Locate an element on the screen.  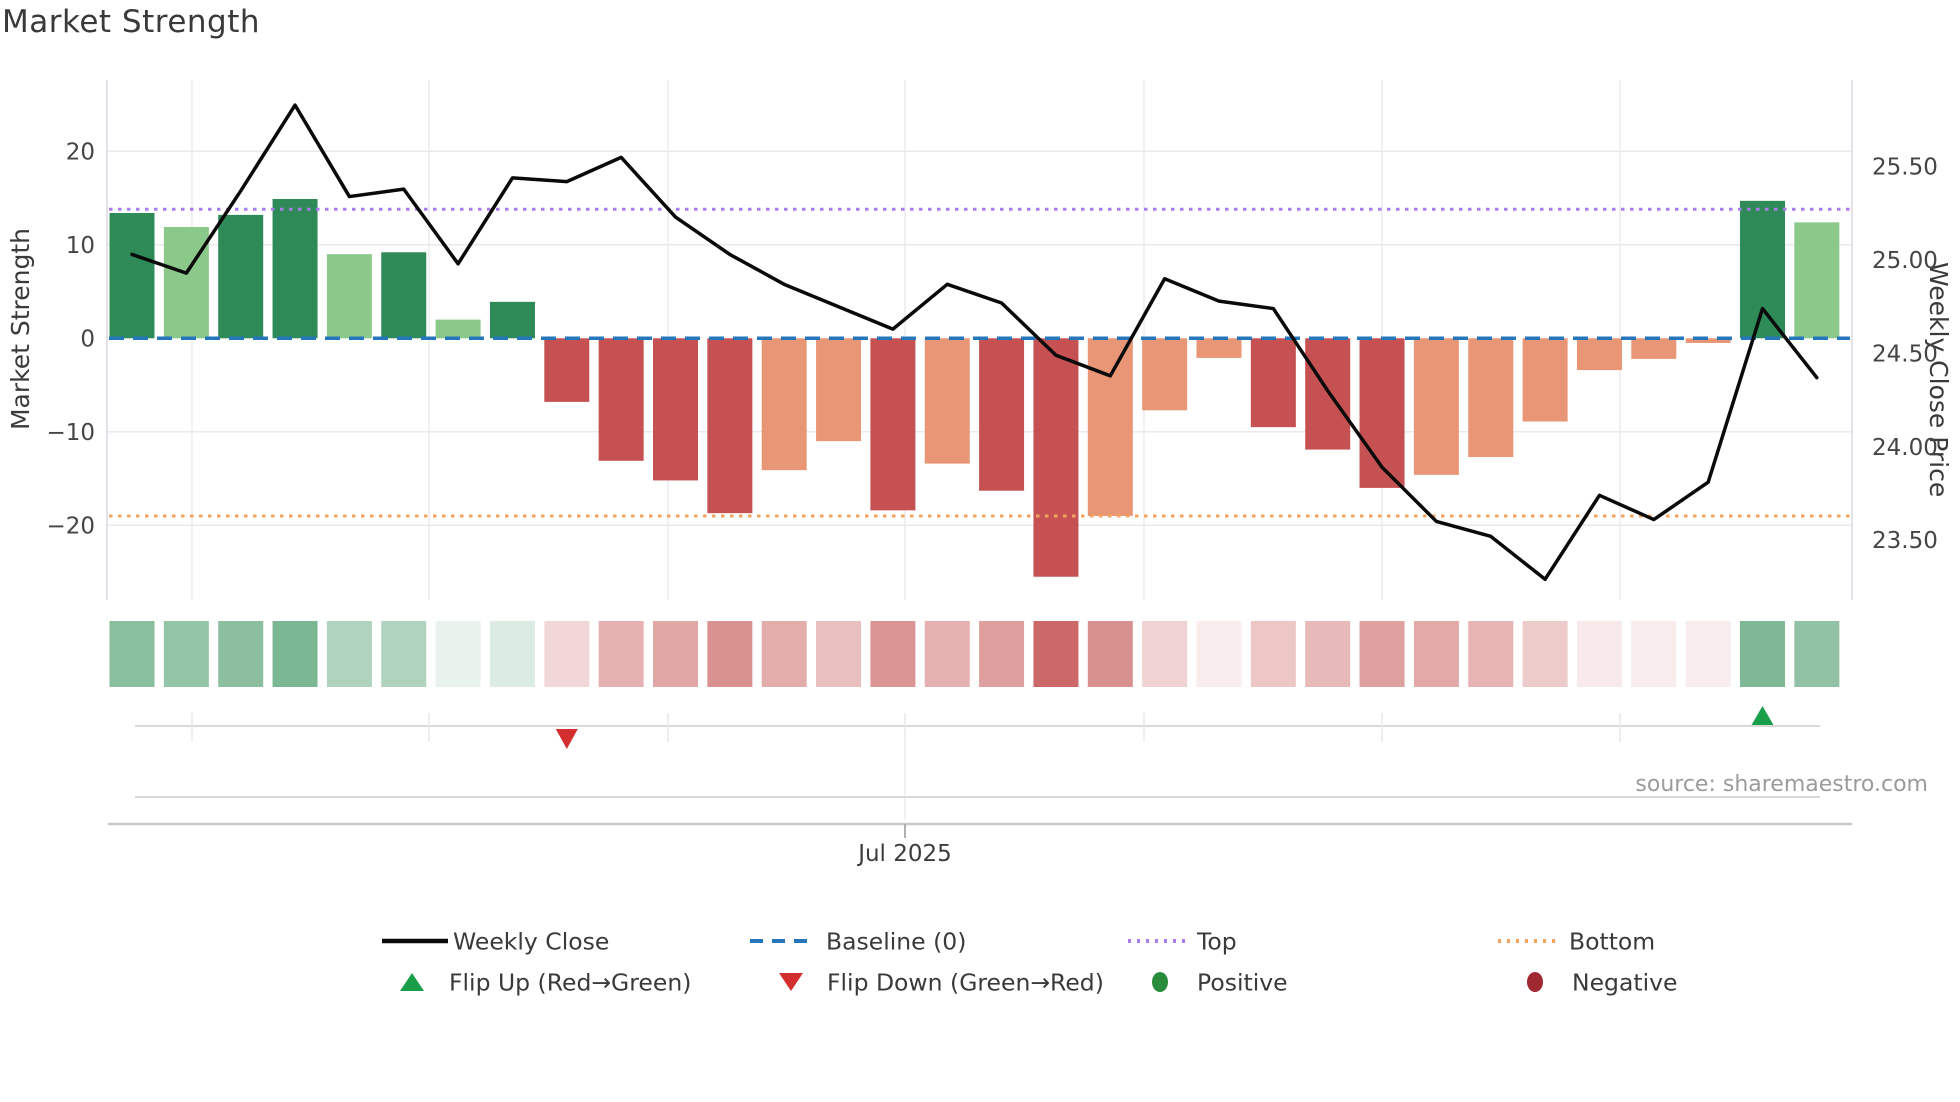
x-tick-label: Jul 2025 is located at coordinates (904, 854).